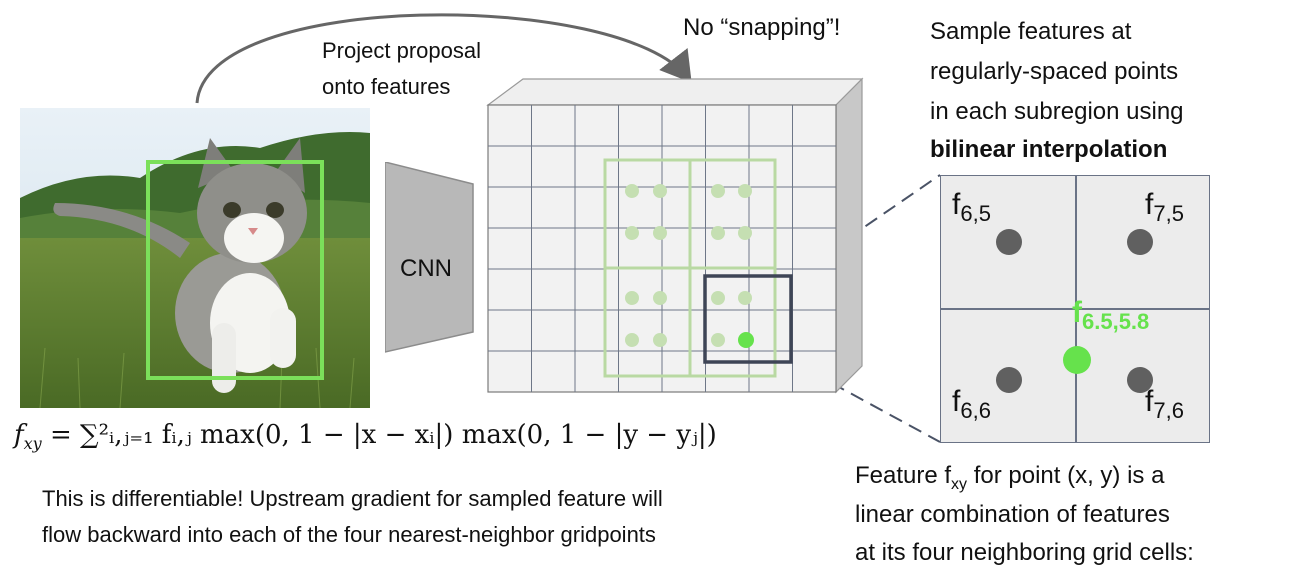 The image size is (1315, 573). What do you see at coordinates (1024, 552) in the screenshot?
I see `feature-text-line3: at its four neighboring grid cells:` at bounding box center [1024, 552].